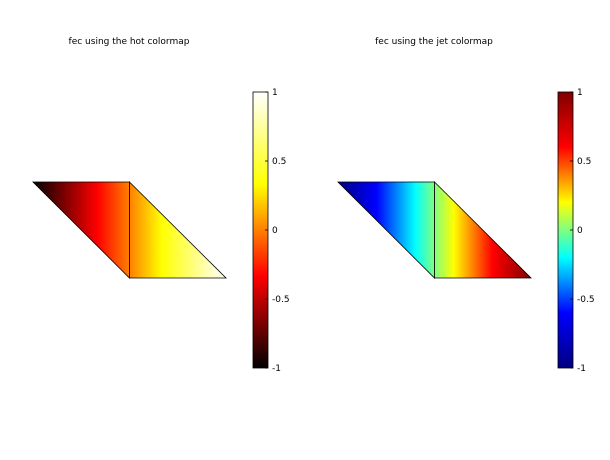 The width and height of the screenshot is (610, 460). I want to click on colorbar-tick-label-hot-0: -1, so click(276, 369).